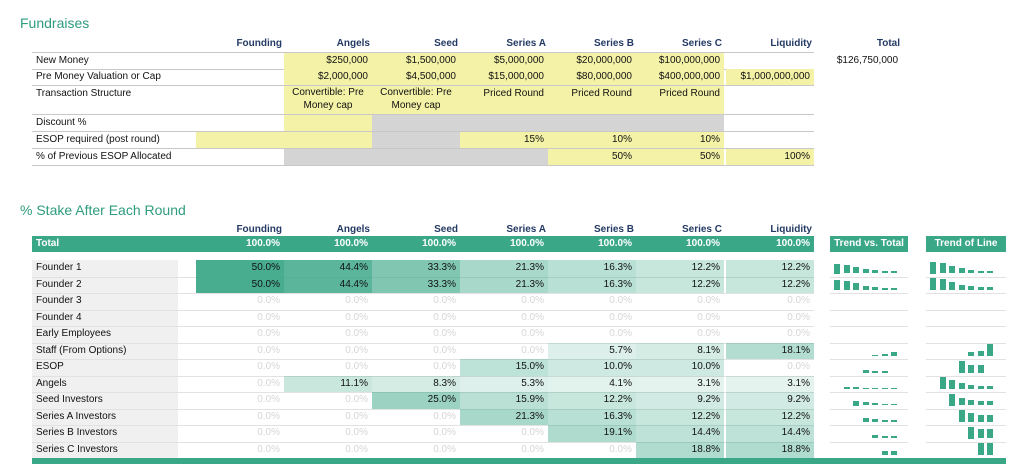 The width and height of the screenshot is (1024, 476). I want to click on fund-col-header: Series A, so click(526, 43).